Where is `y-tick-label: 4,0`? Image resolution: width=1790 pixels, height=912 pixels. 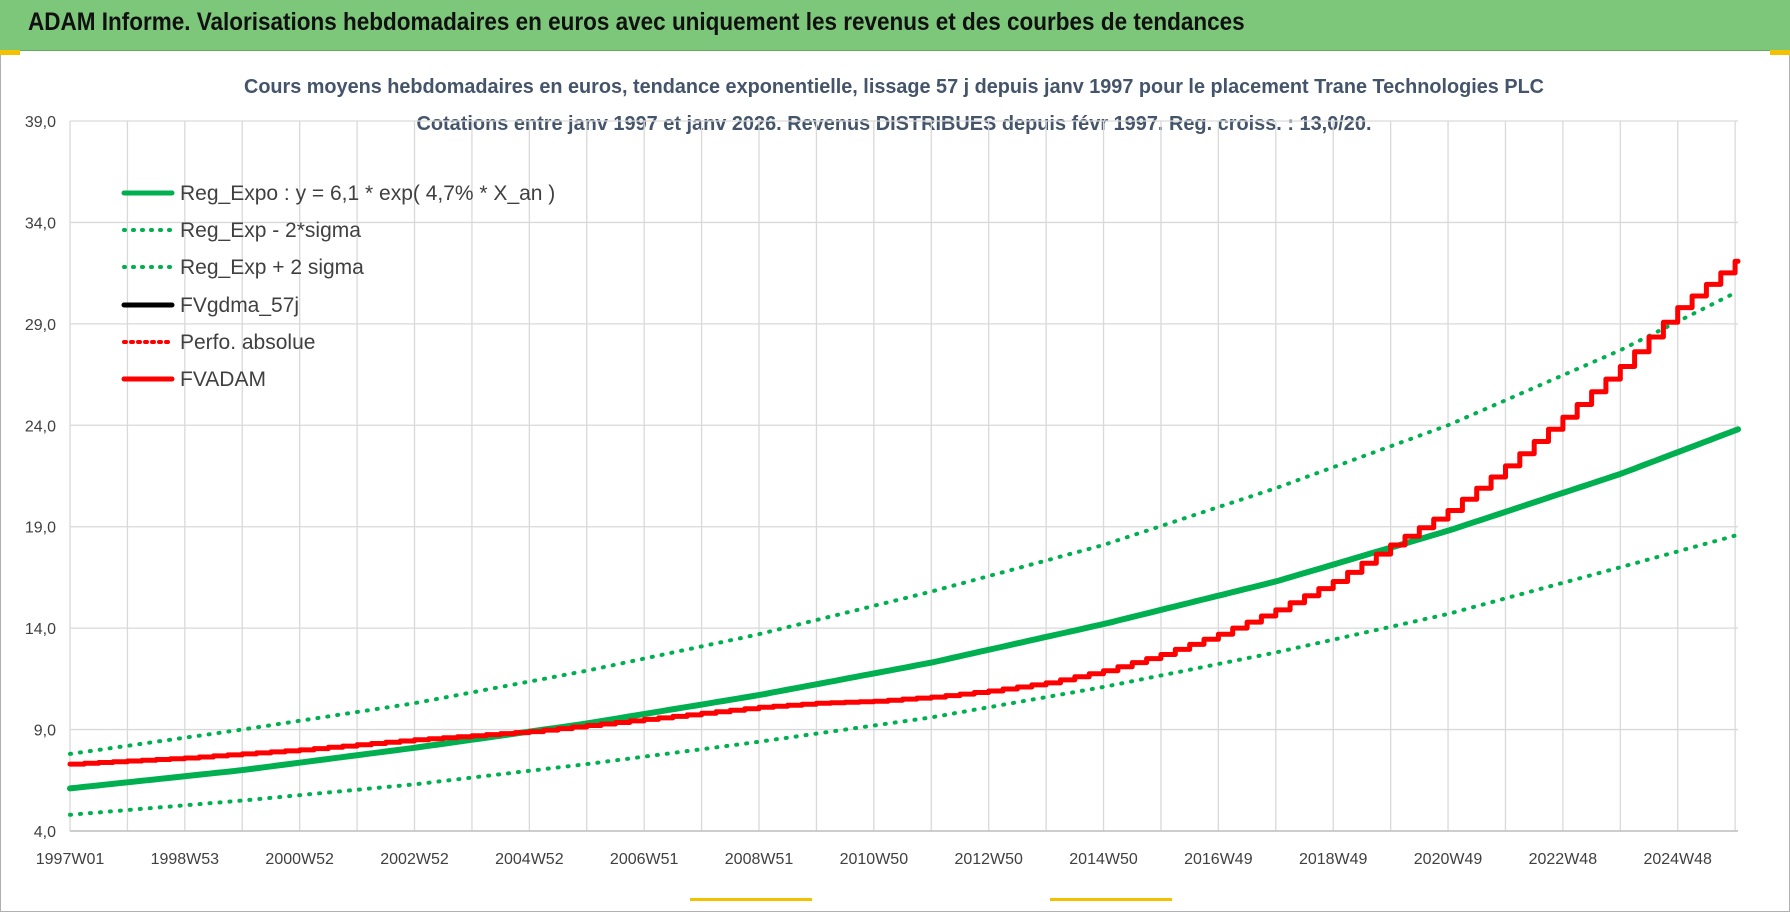 y-tick-label: 4,0 is located at coordinates (45, 832).